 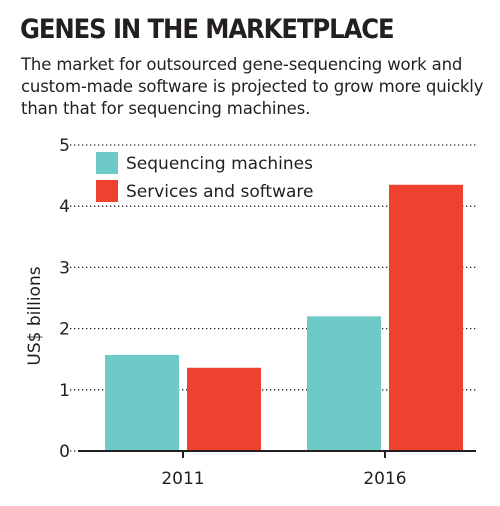 What do you see at coordinates (182, 479) in the screenshot?
I see `x-tick-label: 2011` at bounding box center [182, 479].